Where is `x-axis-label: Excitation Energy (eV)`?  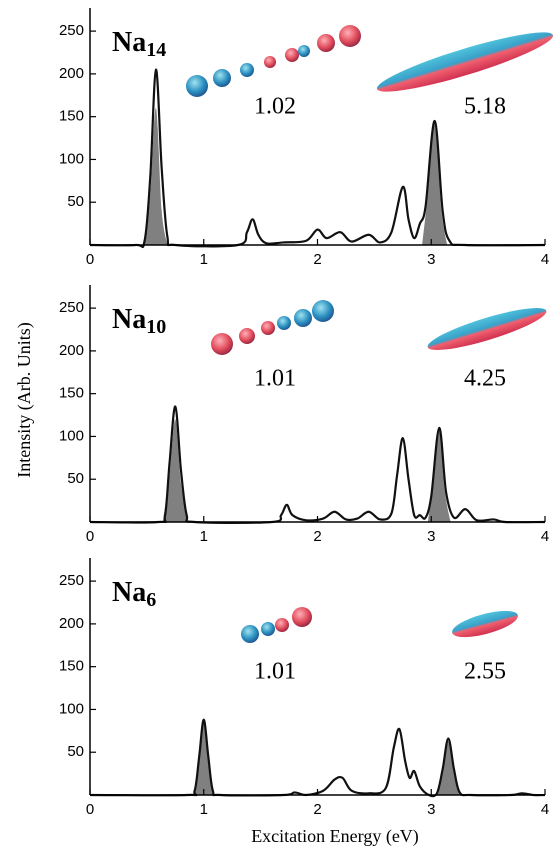
x-axis-label: Excitation Energy (eV) is located at coordinates (335, 836).